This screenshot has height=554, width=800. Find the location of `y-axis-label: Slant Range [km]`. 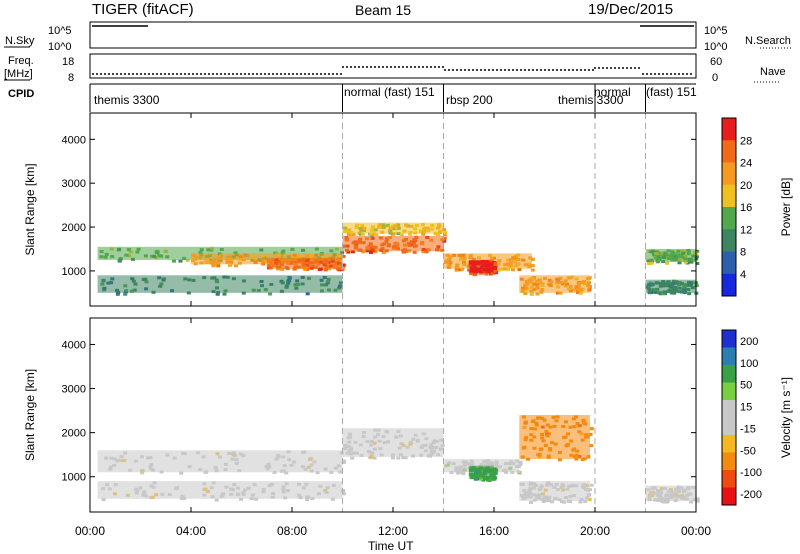

y-axis-label: Slant Range [km] is located at coordinates (30, 415).